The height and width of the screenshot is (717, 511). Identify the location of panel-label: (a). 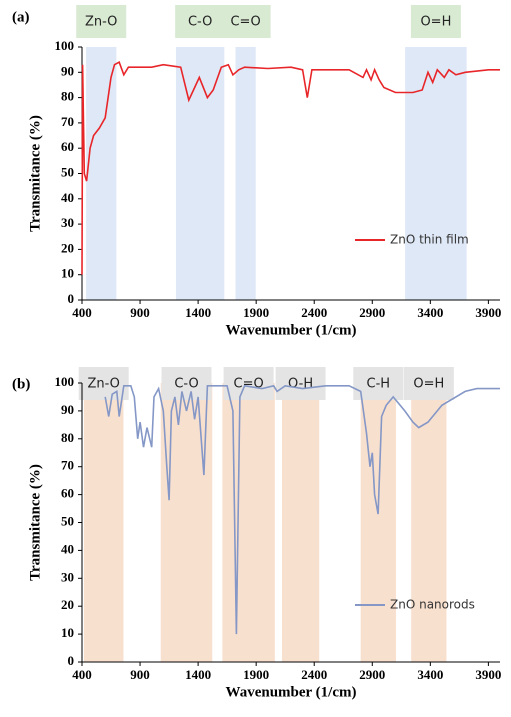
(21, 17).